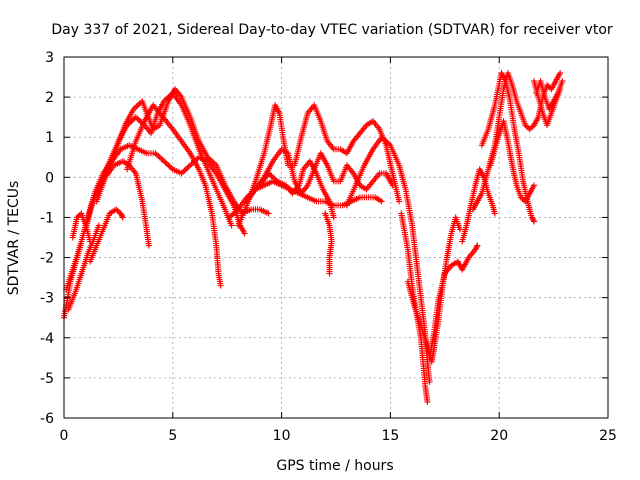 The image size is (640, 480). What do you see at coordinates (282, 436) in the screenshot?
I see `x-tick-label: 10` at bounding box center [282, 436].